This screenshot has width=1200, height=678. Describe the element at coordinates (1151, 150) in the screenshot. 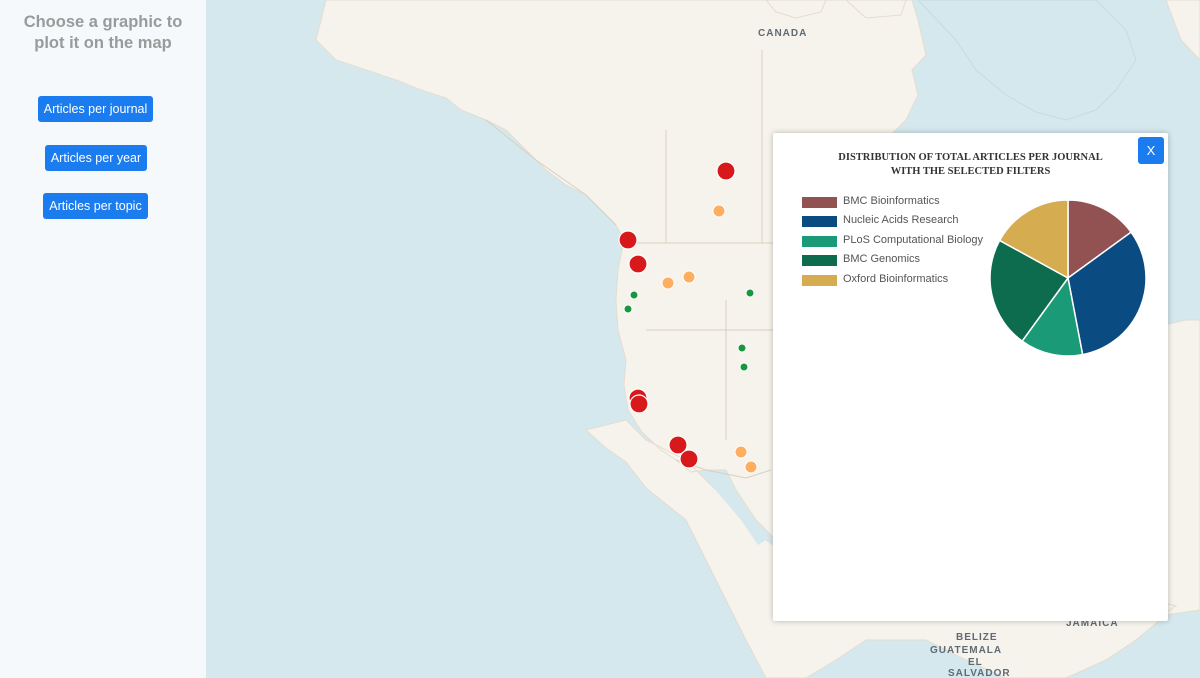

I see `close-button: X` at that location.